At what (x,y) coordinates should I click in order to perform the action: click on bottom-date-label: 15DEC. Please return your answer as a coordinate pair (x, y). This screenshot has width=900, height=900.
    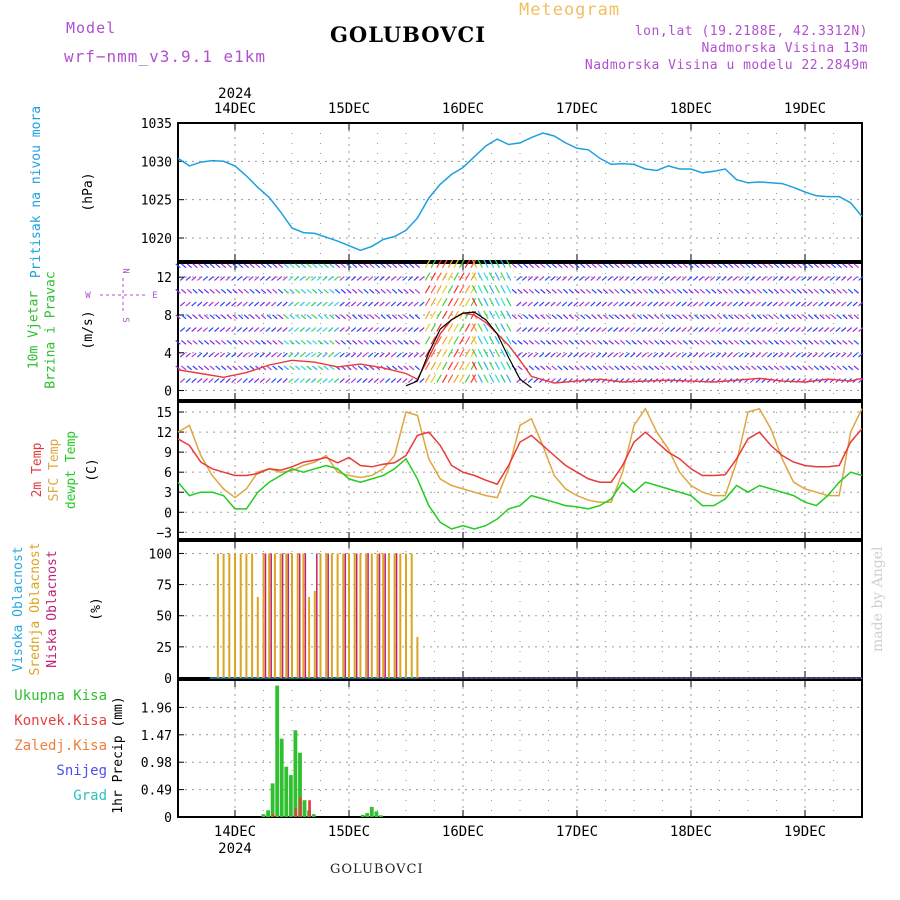
    Looking at the image, I should click on (349, 832).